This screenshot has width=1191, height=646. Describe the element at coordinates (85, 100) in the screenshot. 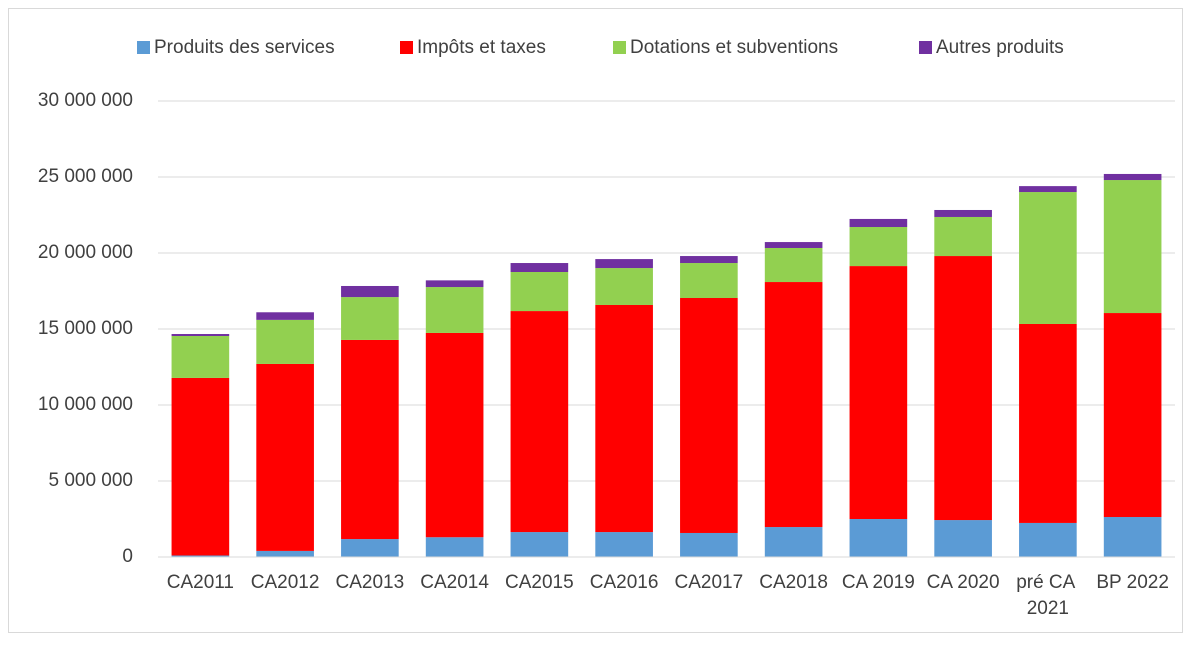

I see `y-tick-label: 30 000 000` at that location.